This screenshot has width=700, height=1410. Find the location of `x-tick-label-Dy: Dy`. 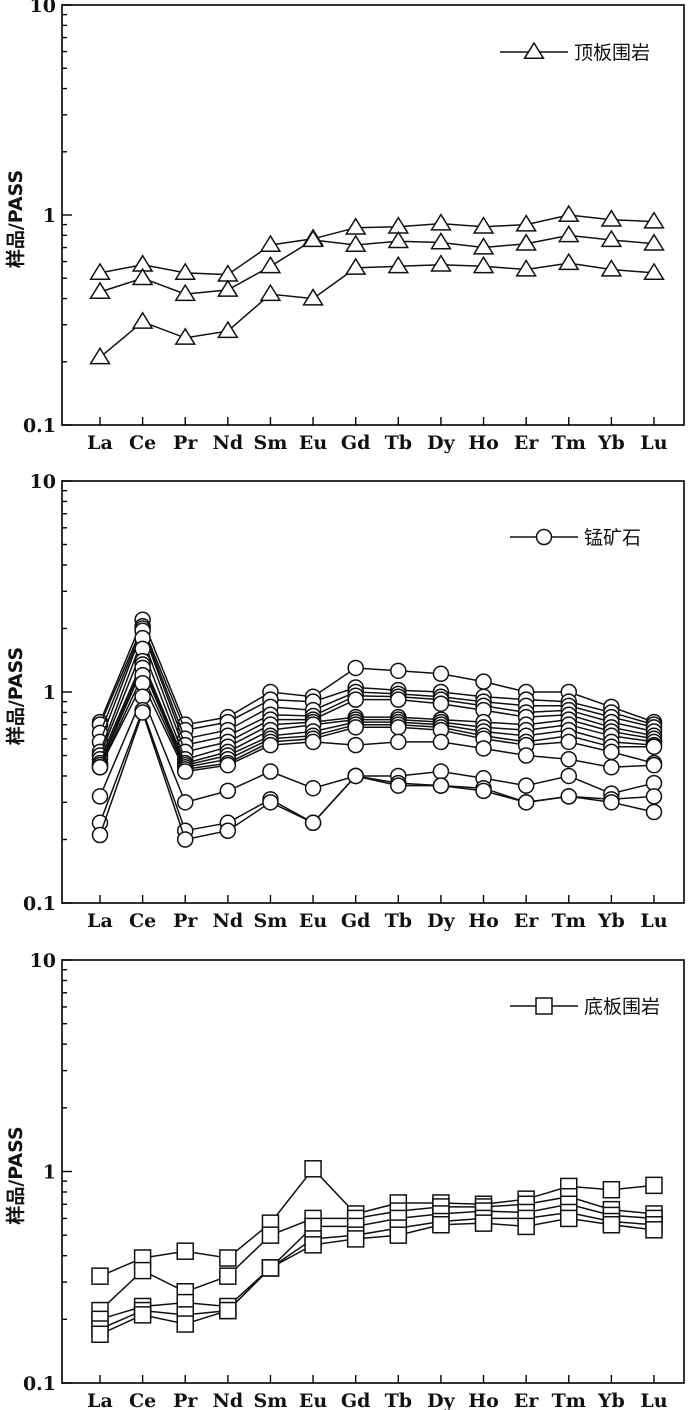

x-tick-label-Dy: Dy is located at coordinates (441, 443).